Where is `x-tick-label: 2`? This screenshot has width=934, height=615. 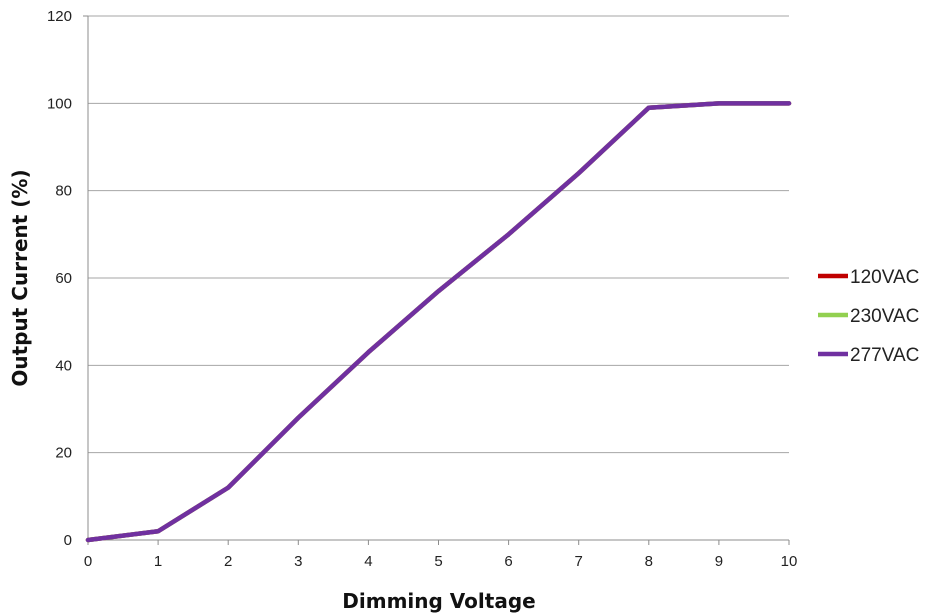
x-tick-label: 2 is located at coordinates (228, 561).